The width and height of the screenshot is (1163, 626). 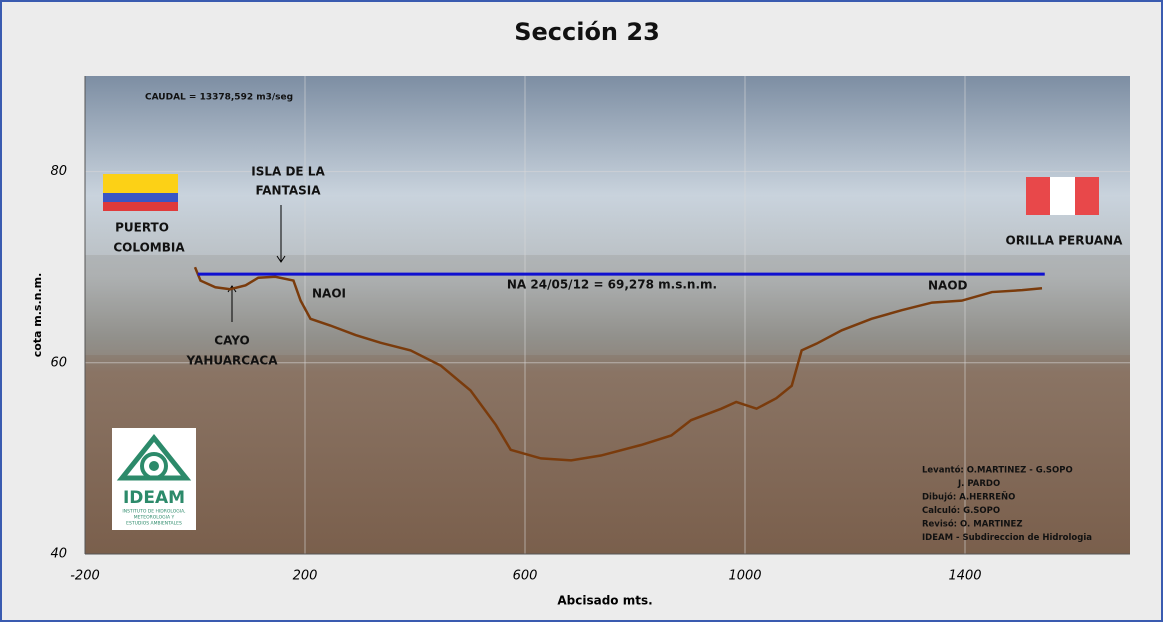 I want to click on annotation: ISLA DE LA, so click(x=288, y=172).